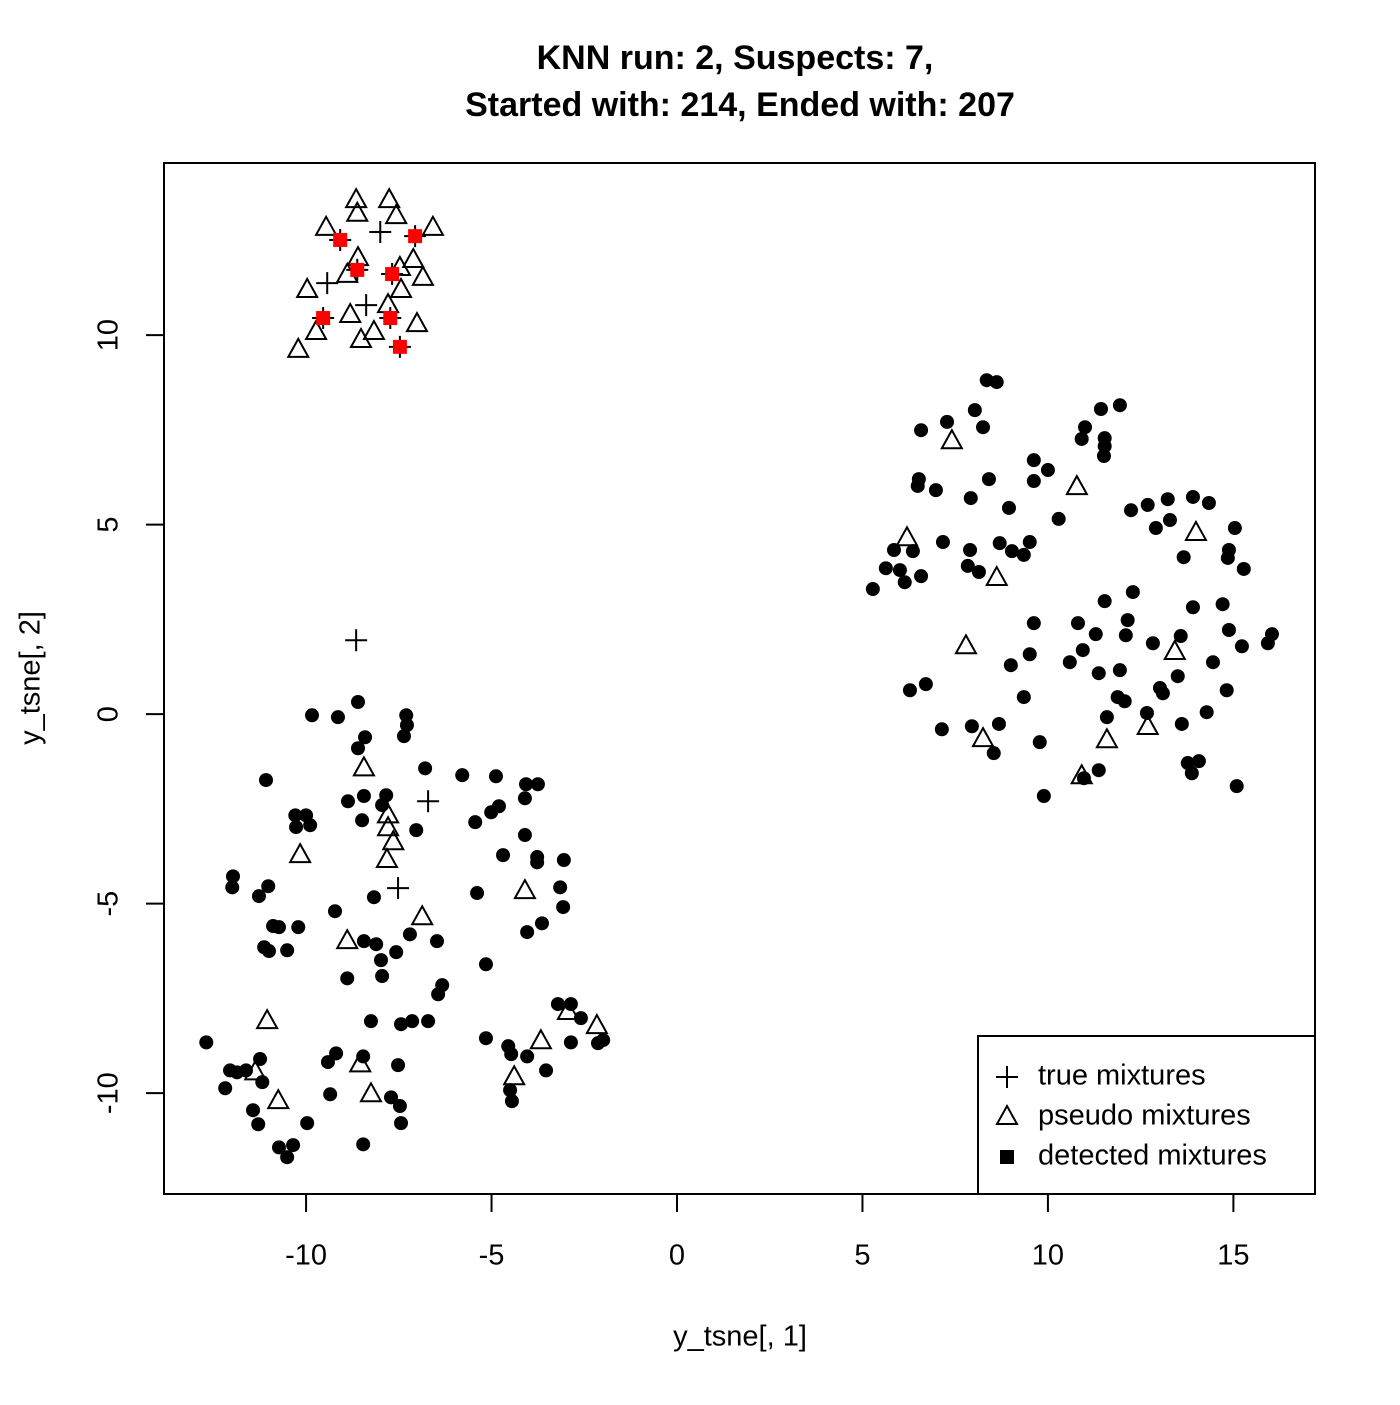  Describe the element at coordinates (1152, 1156) in the screenshot. I see `legend-label: detected mixtures` at that location.